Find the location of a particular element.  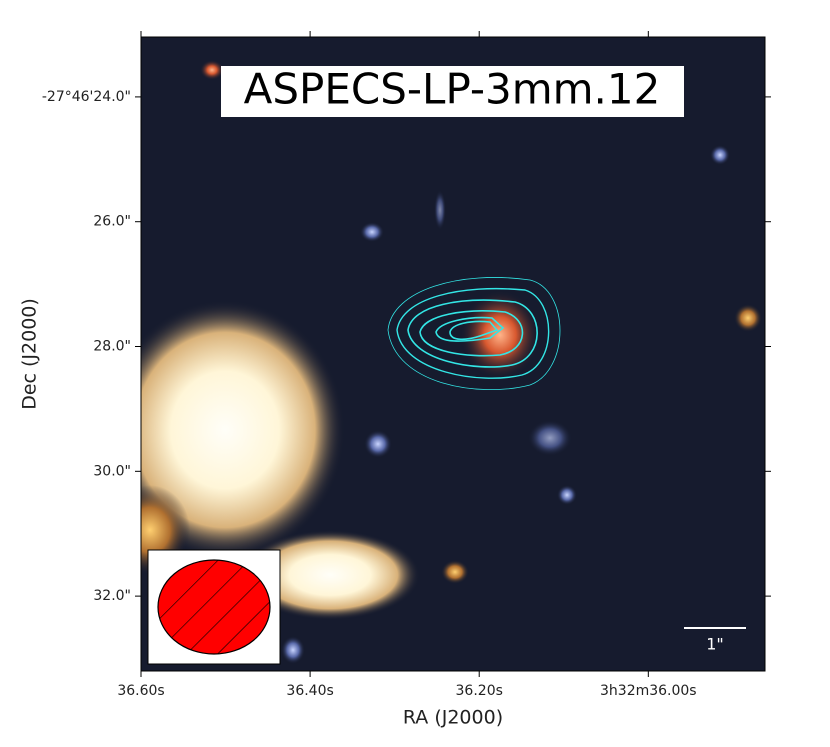

y-axis-label: Dec (J2000) is located at coordinates (30, 354).